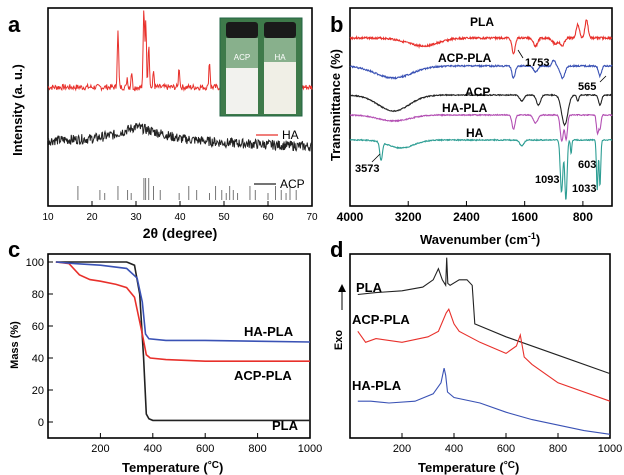 The width and height of the screenshot is (624, 475). I want to click on vial-label-ha: HA, so click(280, 57).